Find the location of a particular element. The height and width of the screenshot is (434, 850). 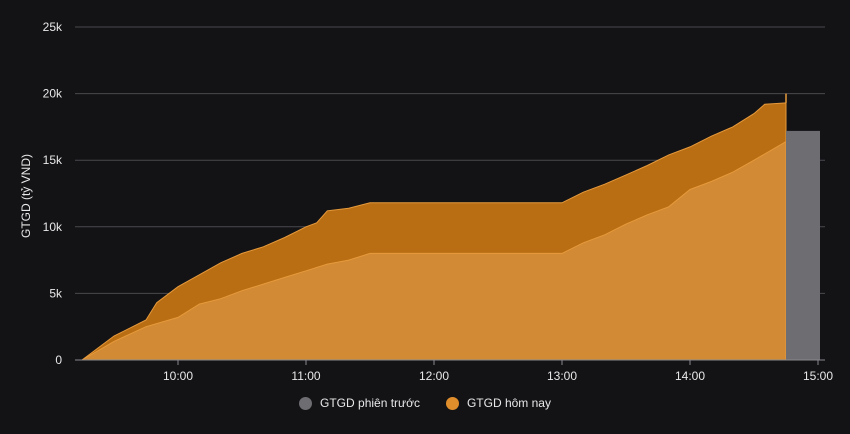

y-axis-title: GTGD (tỷ VND) is located at coordinates (26, 196).